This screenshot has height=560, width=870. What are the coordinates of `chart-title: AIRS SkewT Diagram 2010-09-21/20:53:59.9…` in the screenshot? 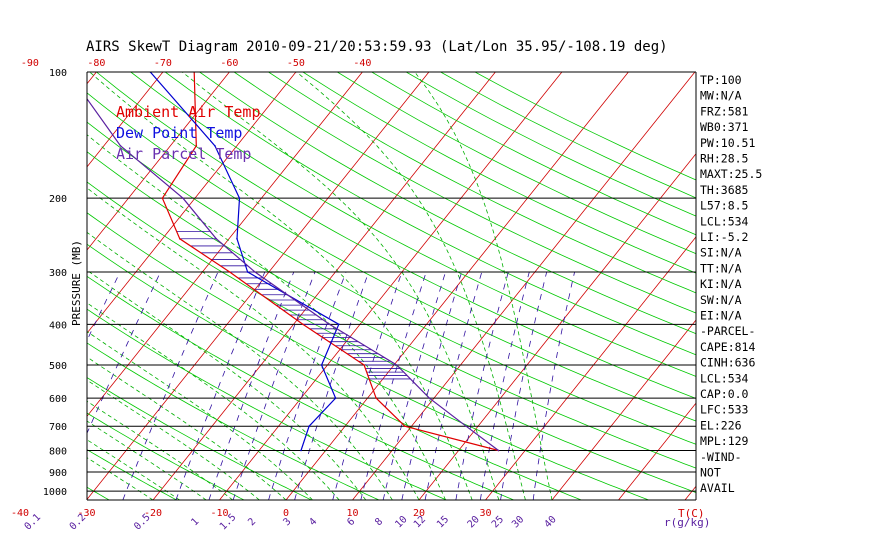 It's located at (377, 47).